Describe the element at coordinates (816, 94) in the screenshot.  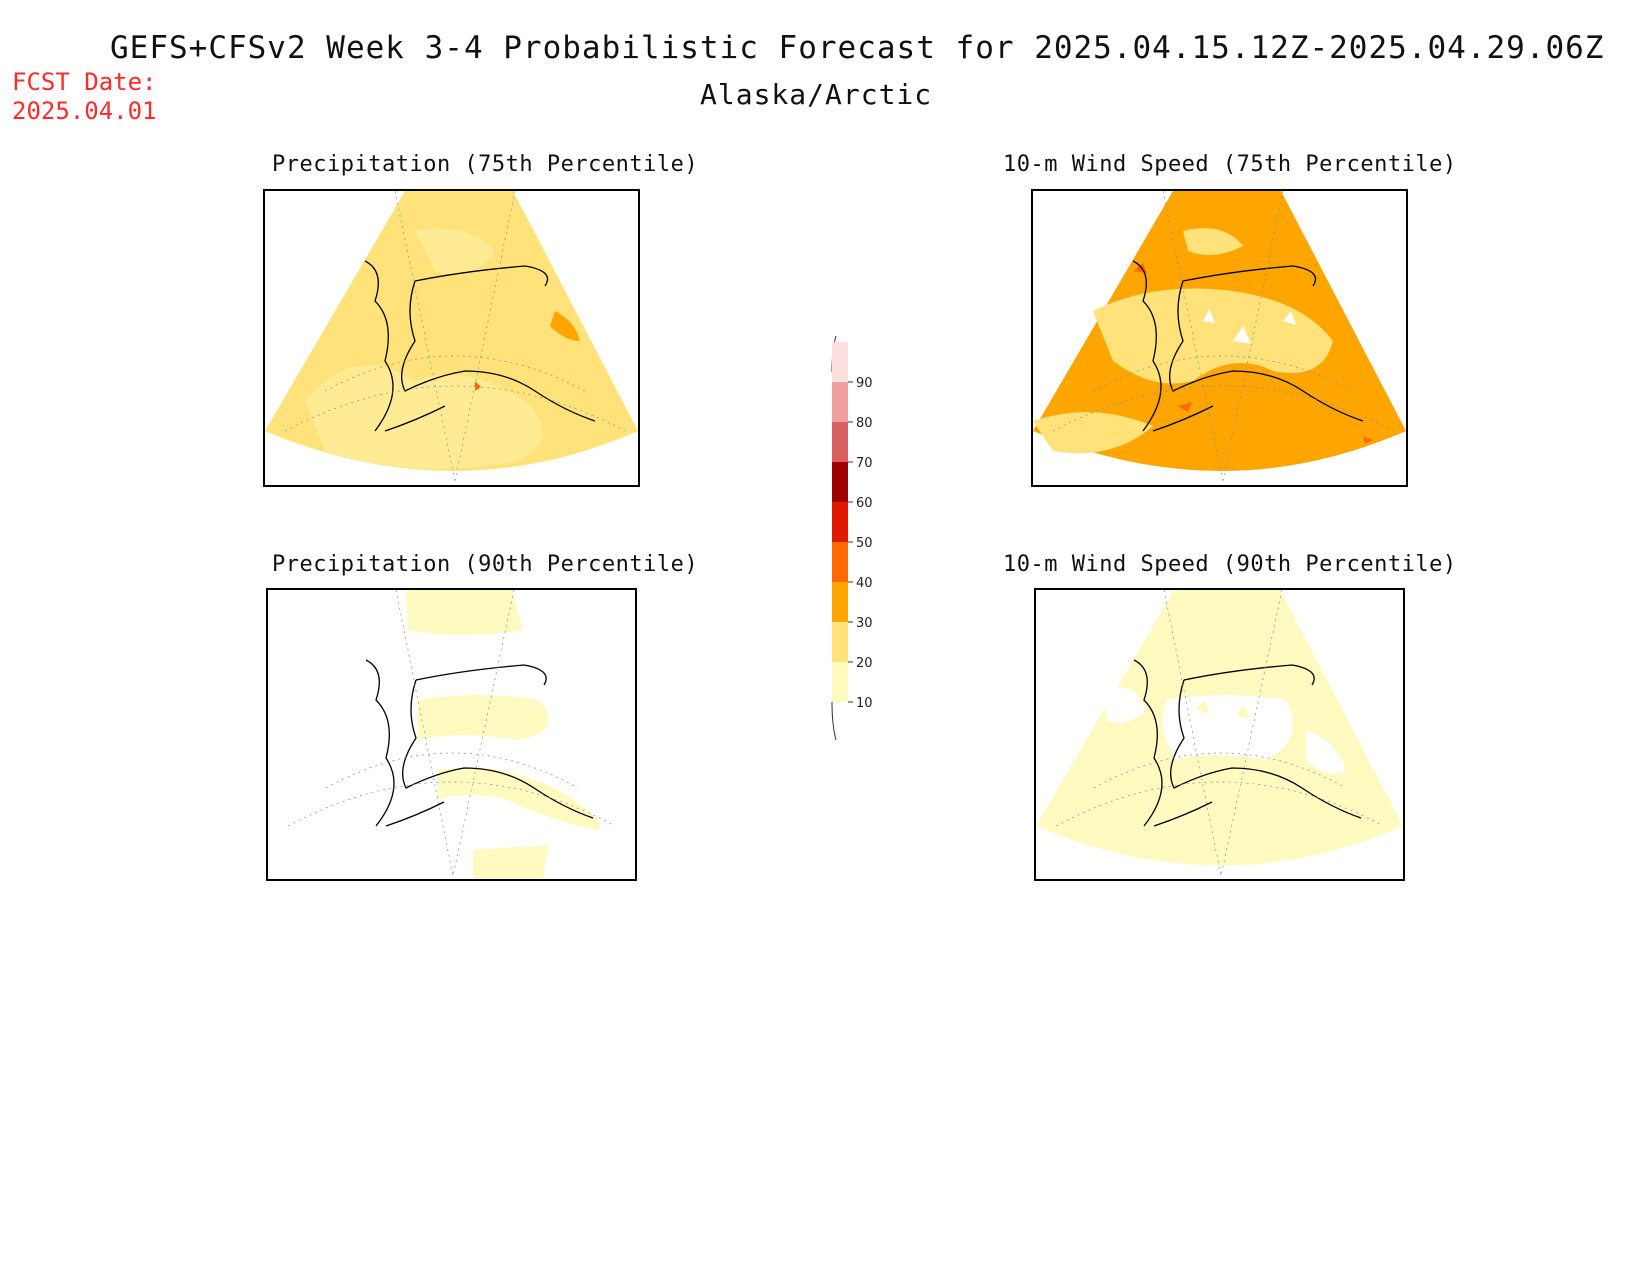
I see `region-subtitle: Alaska/Arctic` at that location.